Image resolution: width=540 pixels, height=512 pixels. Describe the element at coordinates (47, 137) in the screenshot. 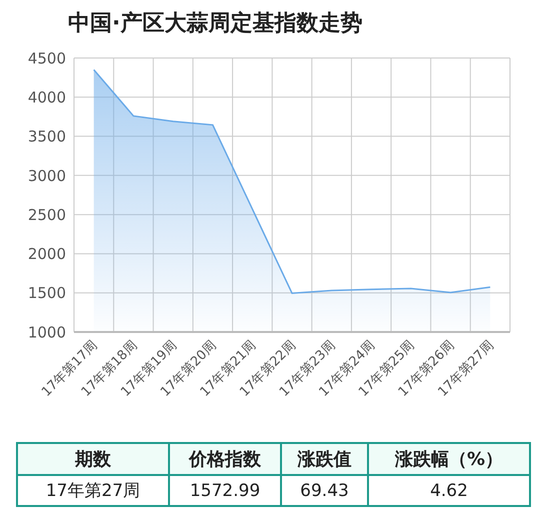

I see `y-tick-label: 3500` at that location.